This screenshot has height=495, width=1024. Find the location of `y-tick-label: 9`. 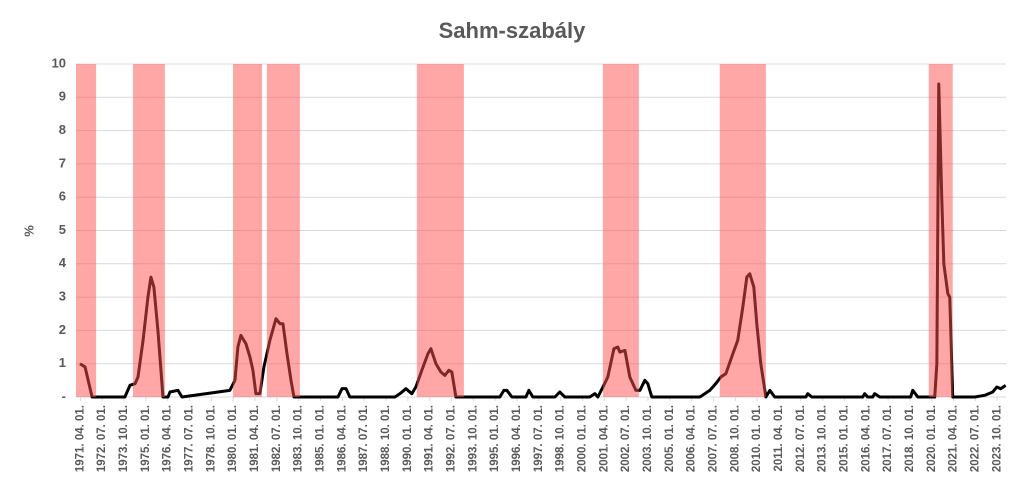

y-tick-label: 9 is located at coordinates (62, 96).